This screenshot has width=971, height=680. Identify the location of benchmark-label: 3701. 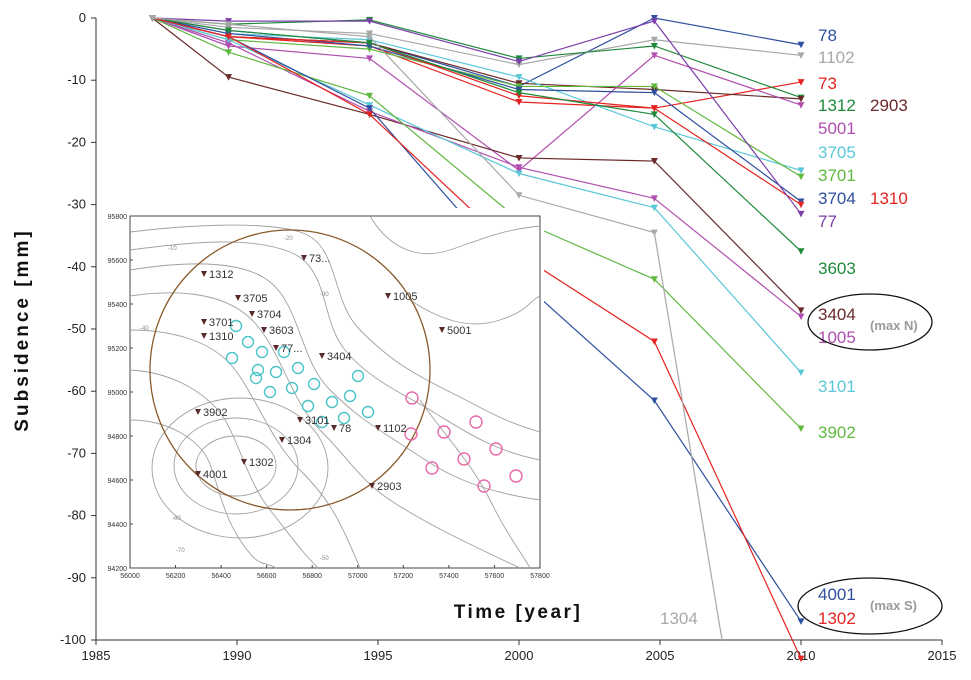
(221, 323).